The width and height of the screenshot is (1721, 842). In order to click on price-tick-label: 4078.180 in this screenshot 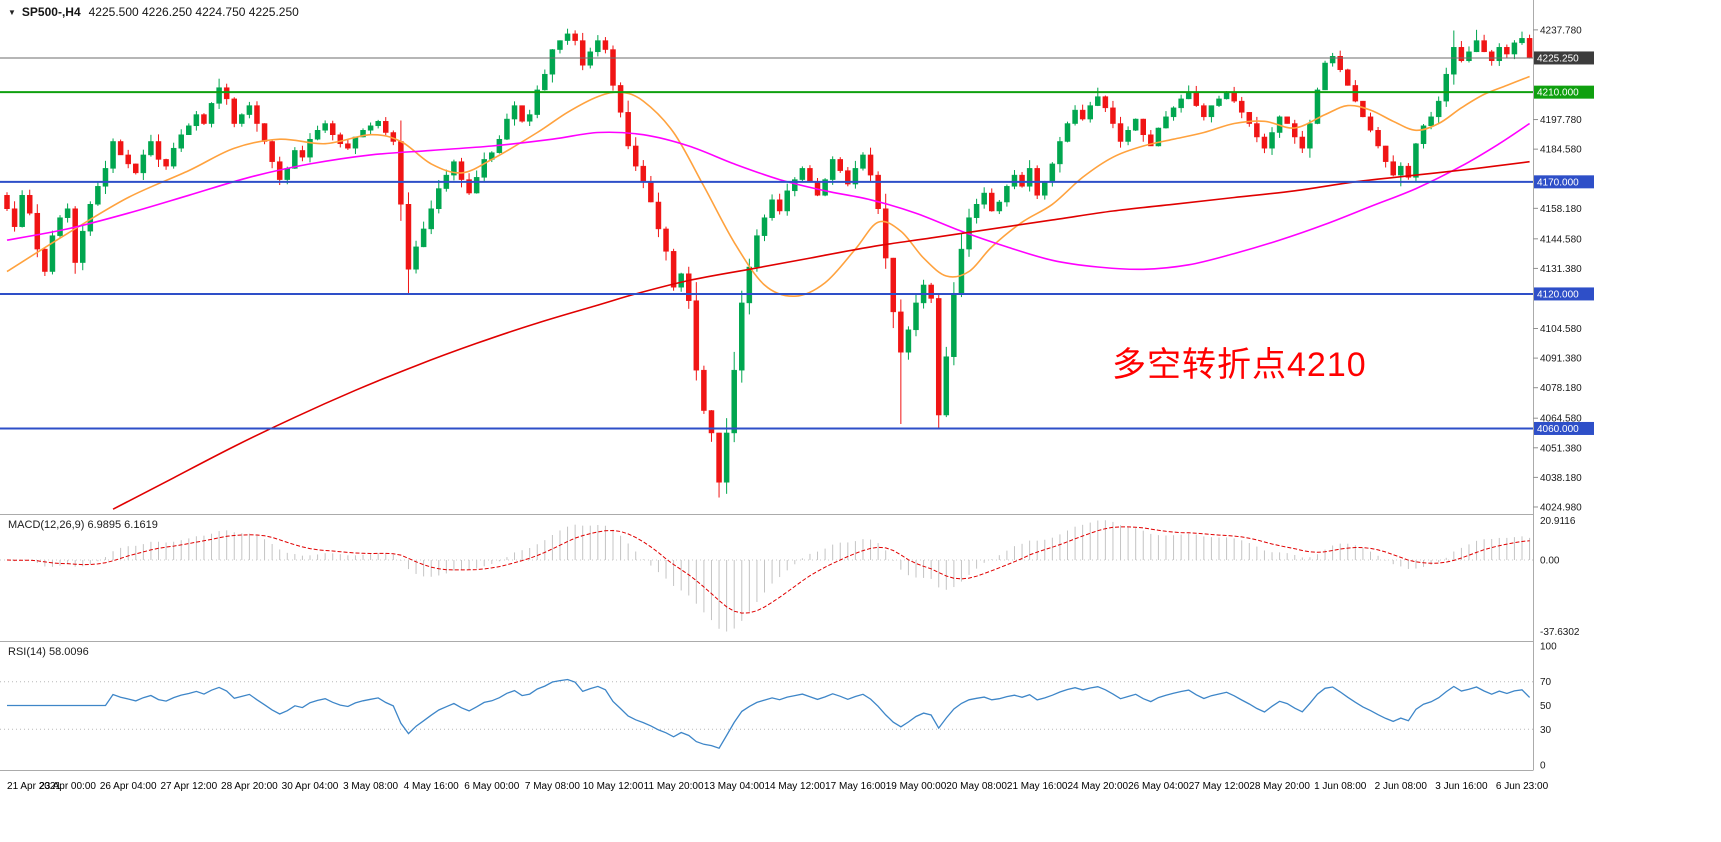, I will do `click(1561, 388)`.